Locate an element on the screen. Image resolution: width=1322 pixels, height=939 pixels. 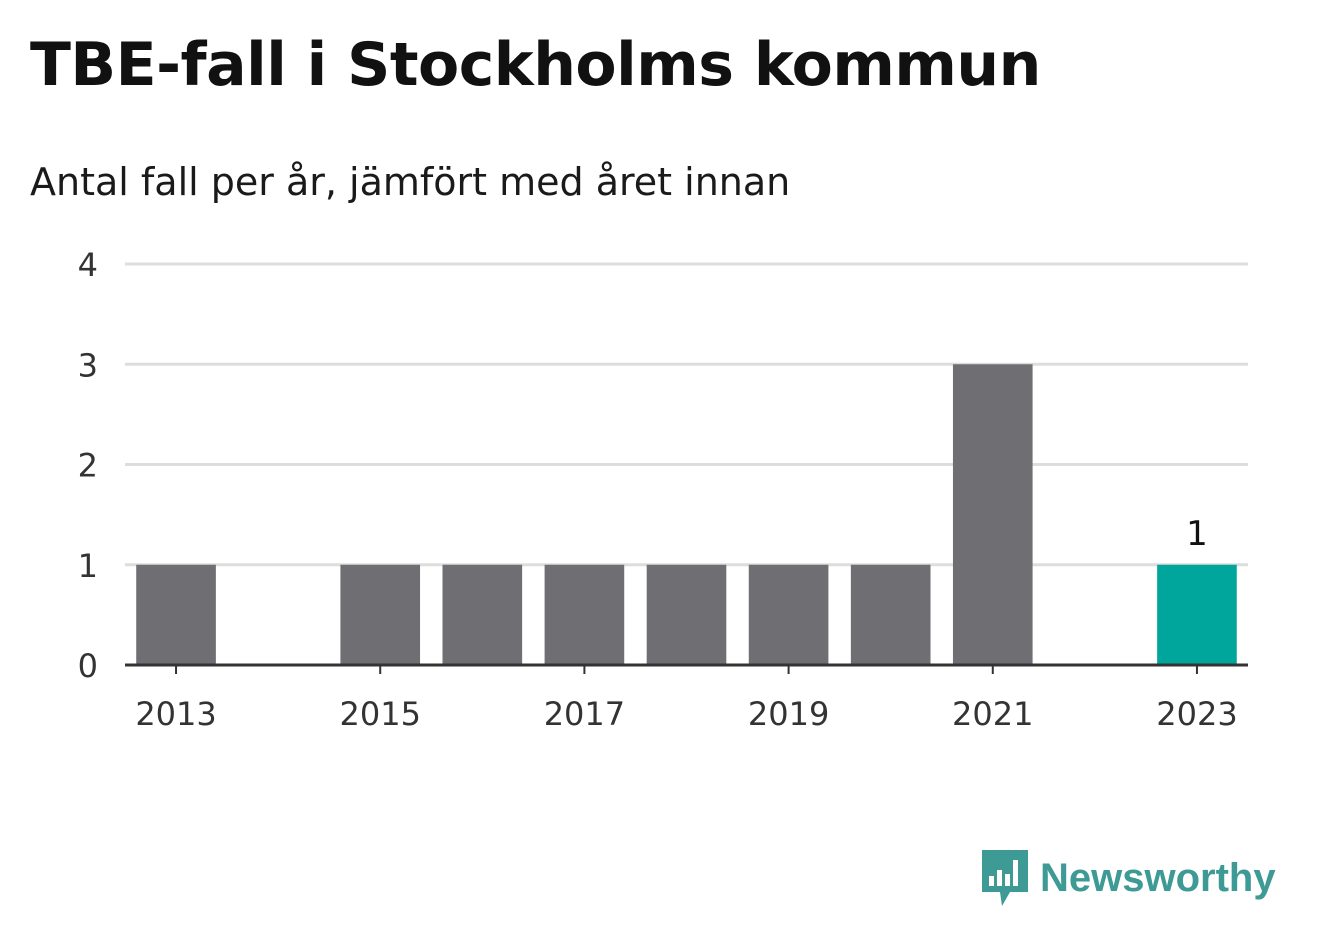
bar-2018 is located at coordinates (686, 614).